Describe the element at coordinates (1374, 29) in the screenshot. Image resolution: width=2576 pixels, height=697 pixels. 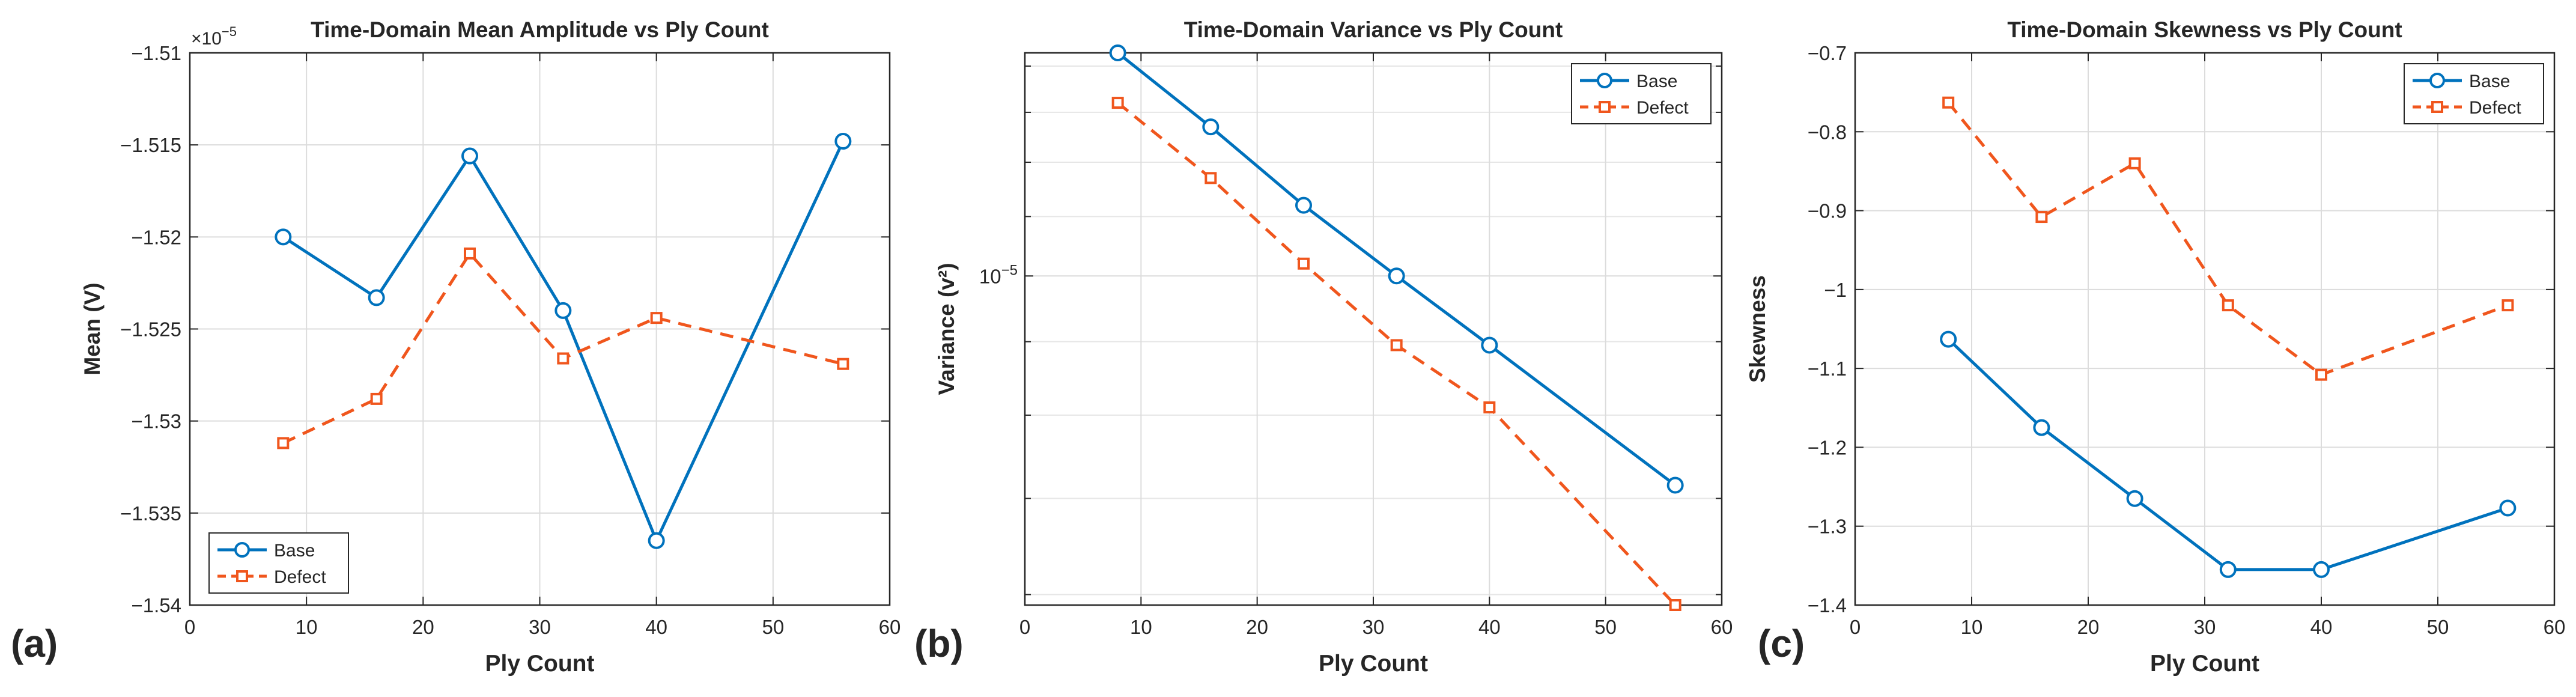
I see `chart-title: Time-Domain Variance vs Ply Count` at that location.